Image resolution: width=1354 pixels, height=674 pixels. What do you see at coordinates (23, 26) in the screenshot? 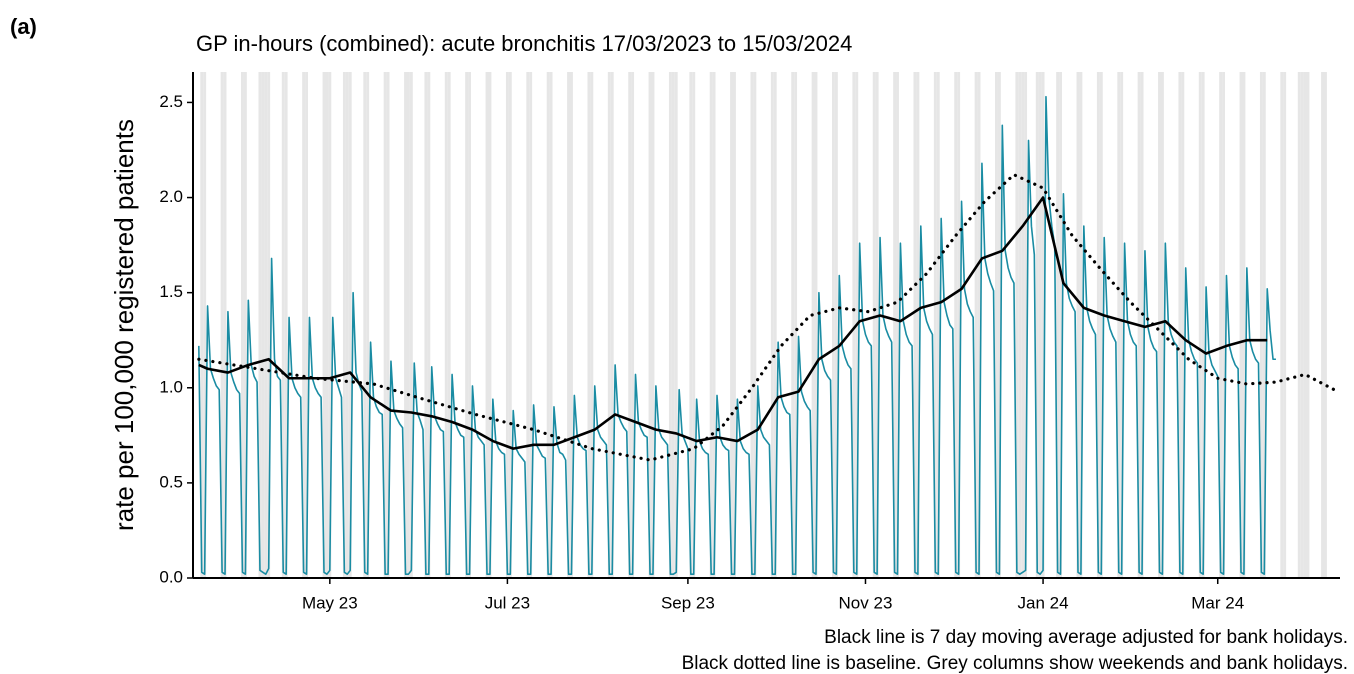
I see `panel-label: (a)` at bounding box center [23, 26].